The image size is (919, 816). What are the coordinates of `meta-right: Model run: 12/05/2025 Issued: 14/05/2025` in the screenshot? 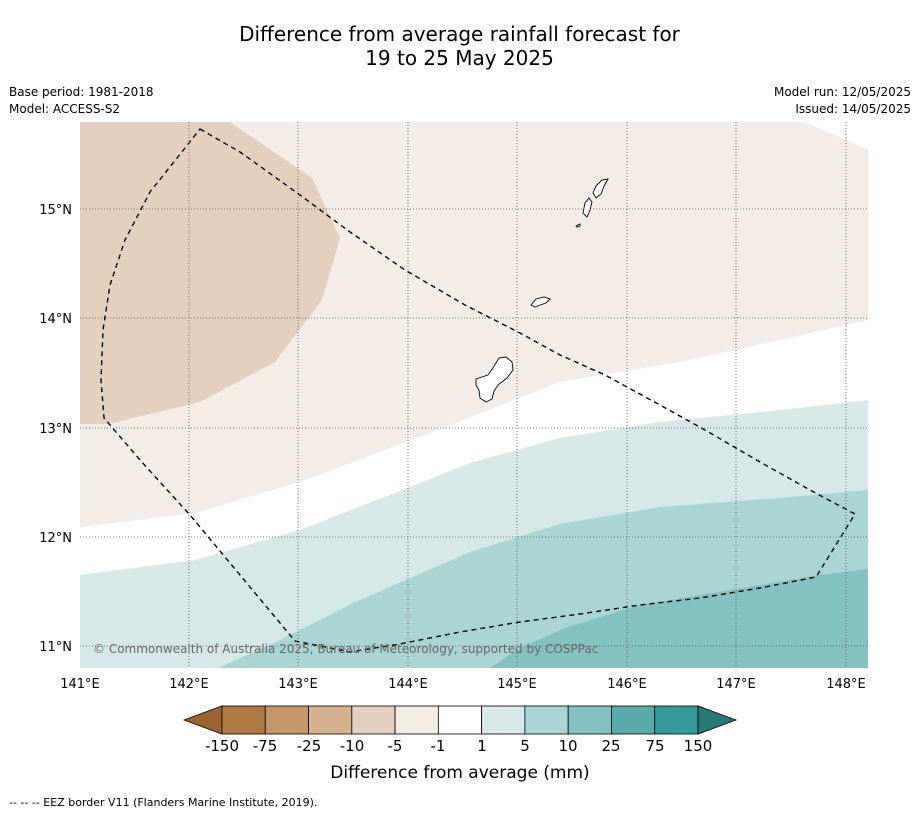 It's located at (842, 101).